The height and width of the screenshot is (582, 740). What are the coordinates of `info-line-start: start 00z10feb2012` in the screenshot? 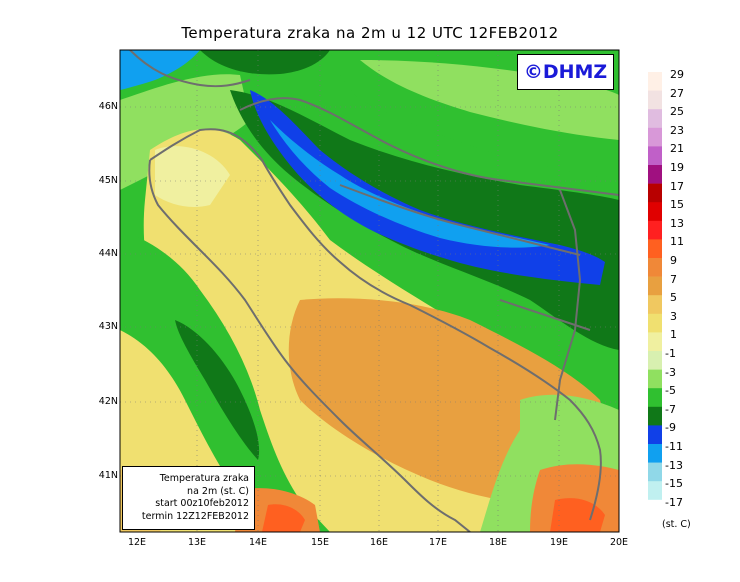 It's located at (202, 503).